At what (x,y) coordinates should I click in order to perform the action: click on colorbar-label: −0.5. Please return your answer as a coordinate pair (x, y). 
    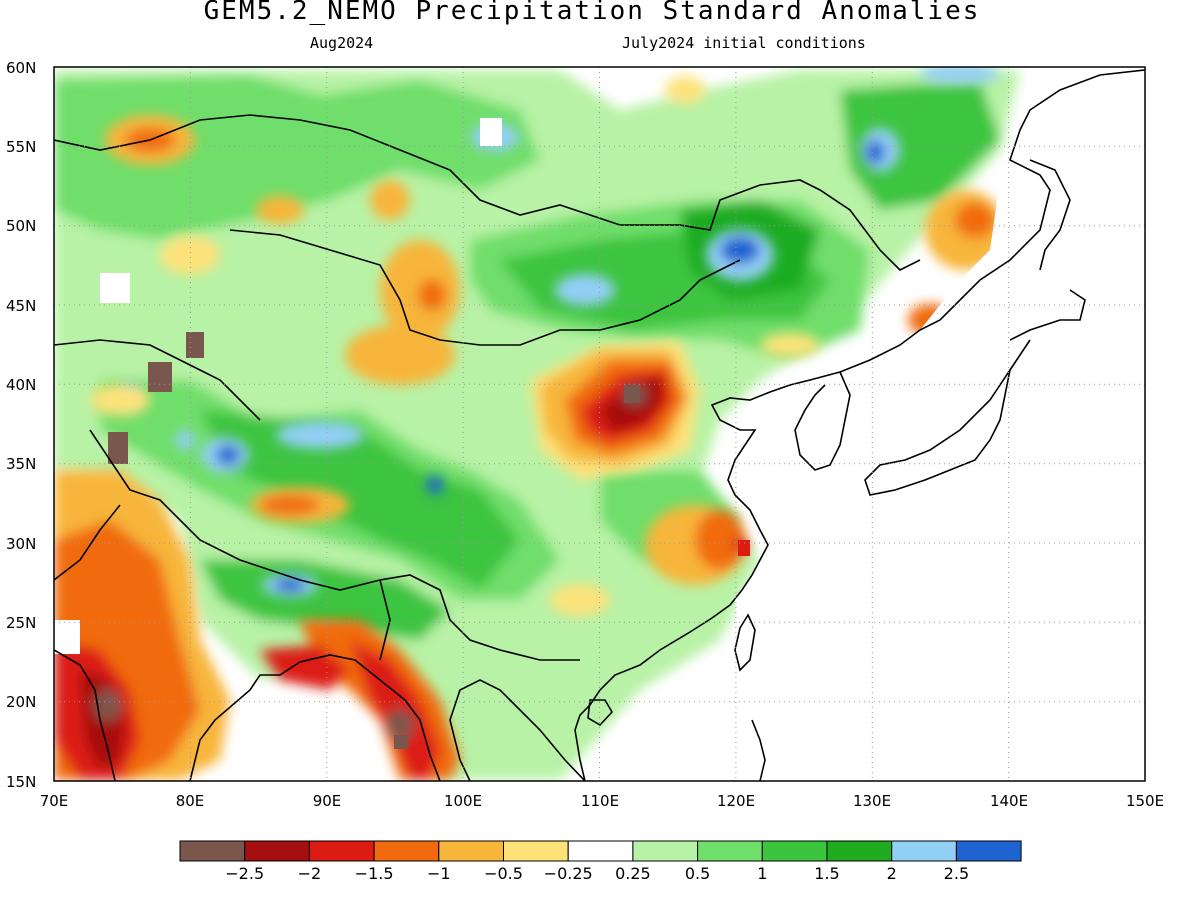
    Looking at the image, I should click on (503, 873).